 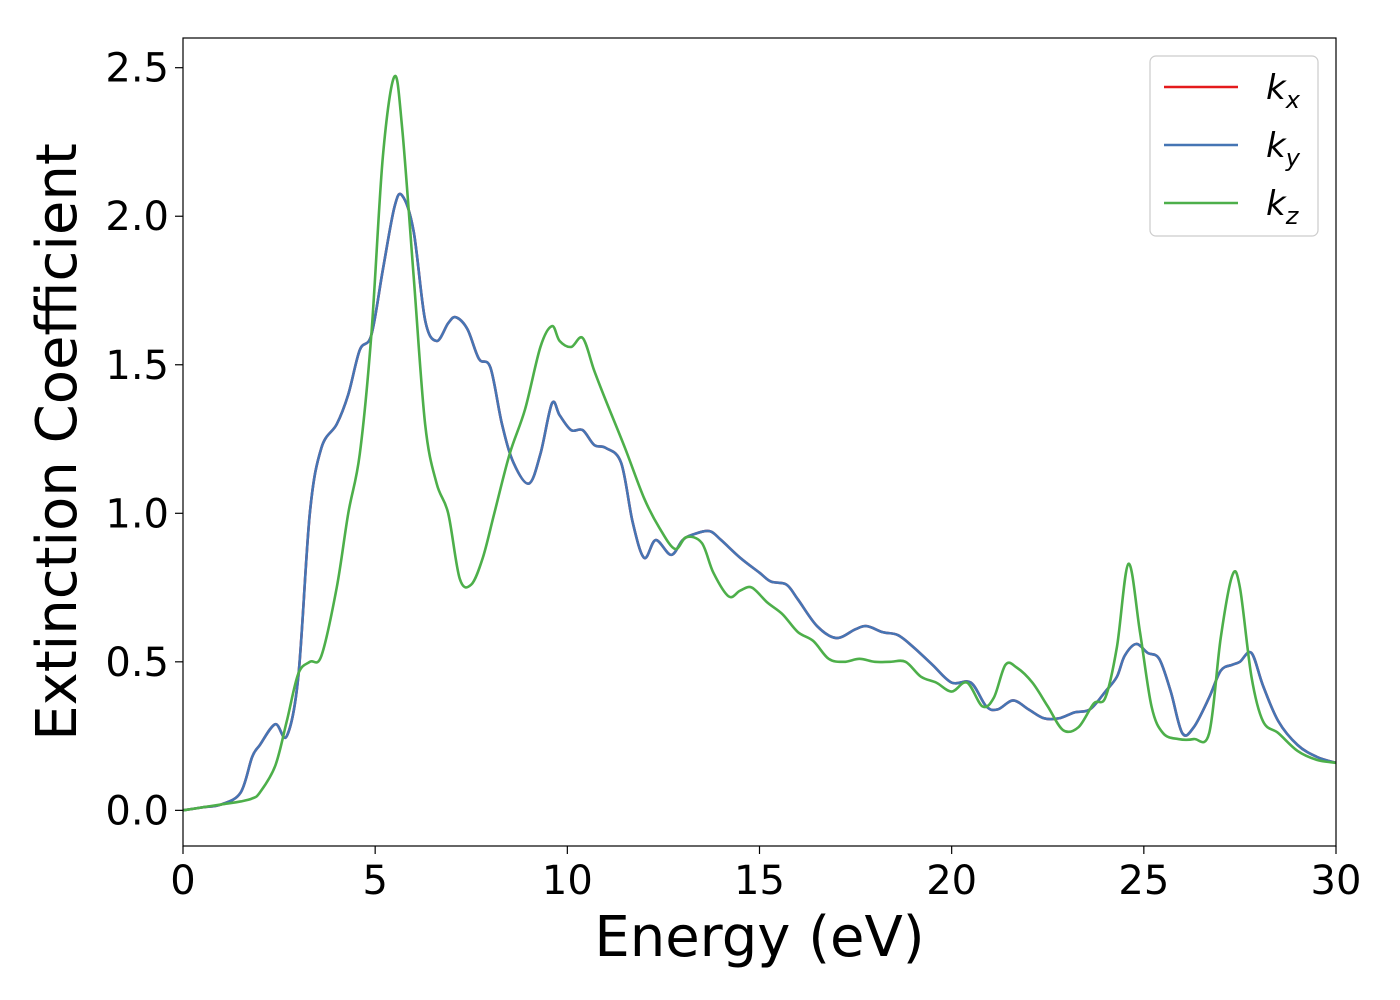 I want to click on legend-label-y: ky, so click(x=1283, y=149).